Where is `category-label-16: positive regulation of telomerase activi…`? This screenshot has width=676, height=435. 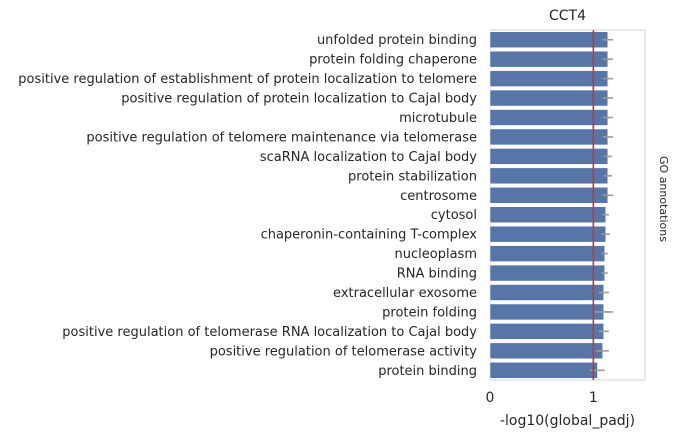 category-label-16: positive regulation of telomerase activi… is located at coordinates (344, 351).